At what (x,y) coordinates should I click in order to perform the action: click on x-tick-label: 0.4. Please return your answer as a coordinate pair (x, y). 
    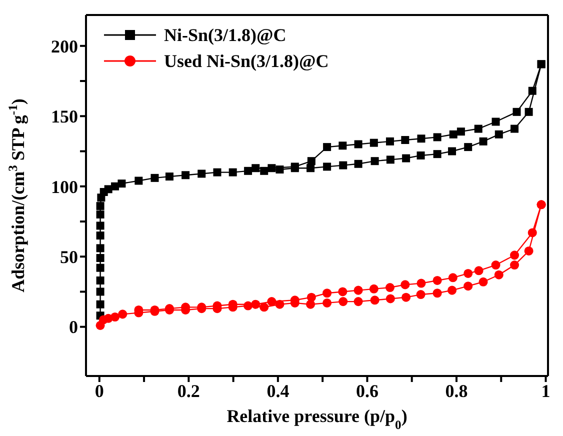
    Looking at the image, I should click on (278, 390).